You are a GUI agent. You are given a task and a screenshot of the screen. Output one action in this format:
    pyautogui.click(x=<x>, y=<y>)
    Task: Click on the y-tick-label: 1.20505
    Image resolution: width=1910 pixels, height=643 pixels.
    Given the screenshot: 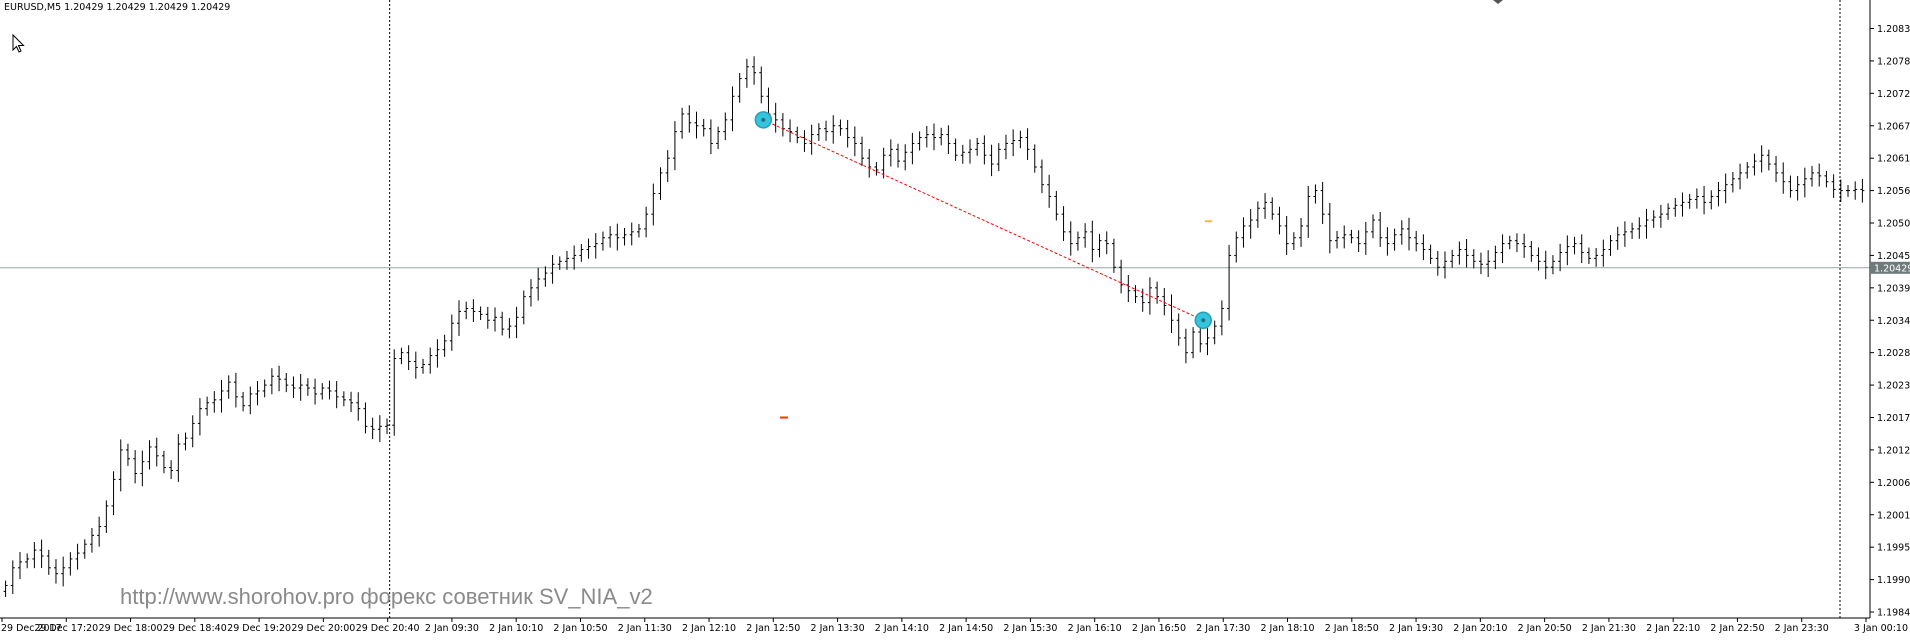 What is the action you would take?
    pyautogui.click(x=1893, y=224)
    